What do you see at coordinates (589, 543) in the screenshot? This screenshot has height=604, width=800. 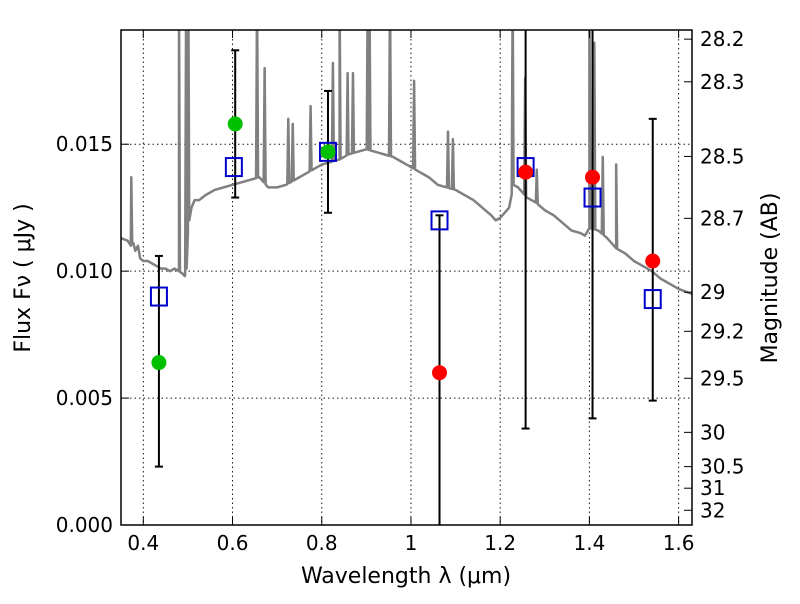 I see `x-tick-label: 1.4` at bounding box center [589, 543].